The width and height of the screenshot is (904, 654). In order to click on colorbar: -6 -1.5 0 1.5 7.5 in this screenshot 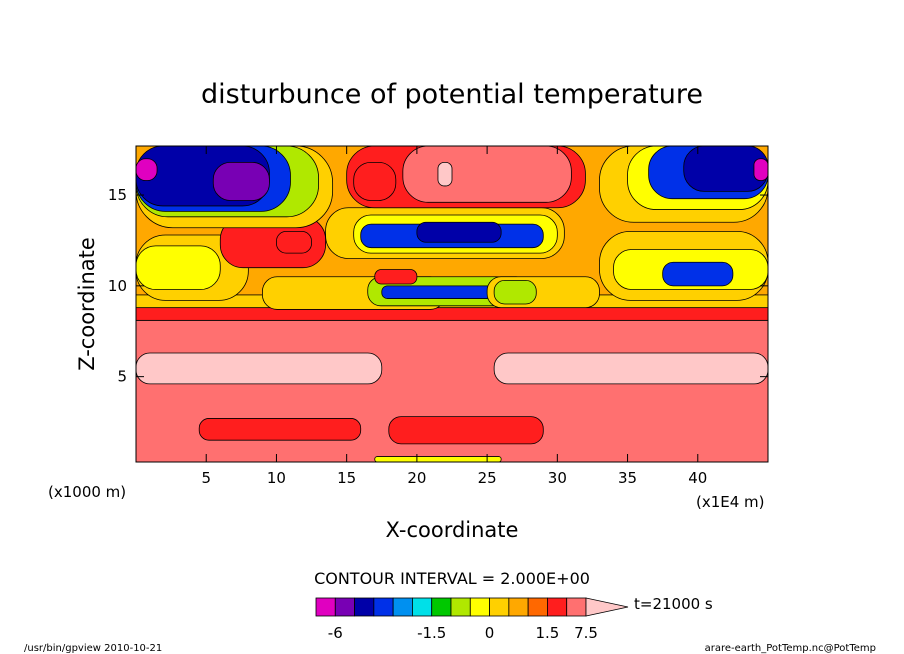, I will do `click(472, 619)`.